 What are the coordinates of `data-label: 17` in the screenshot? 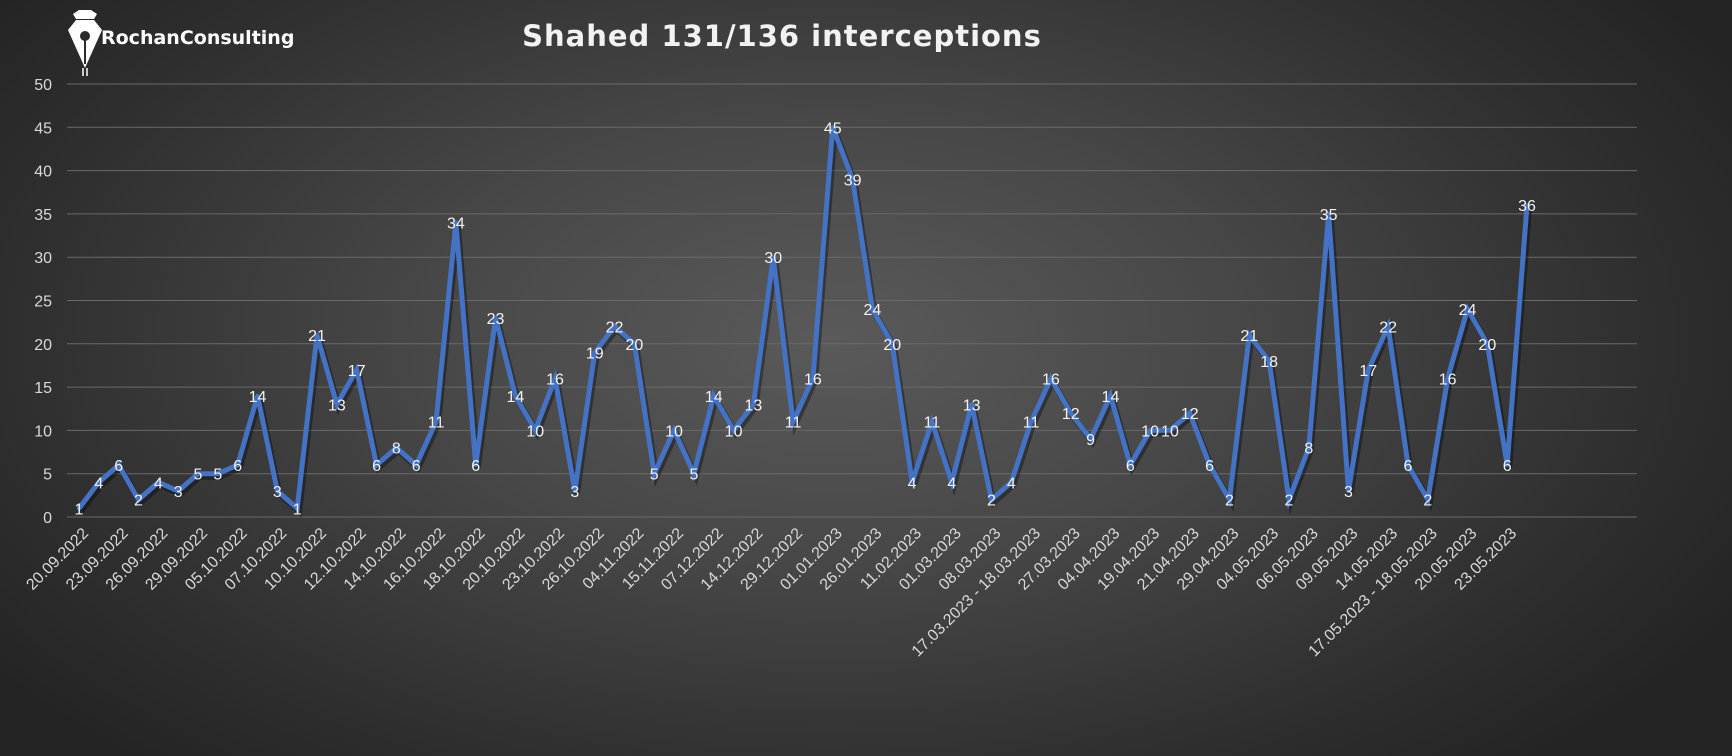 It's located at (1368, 371).